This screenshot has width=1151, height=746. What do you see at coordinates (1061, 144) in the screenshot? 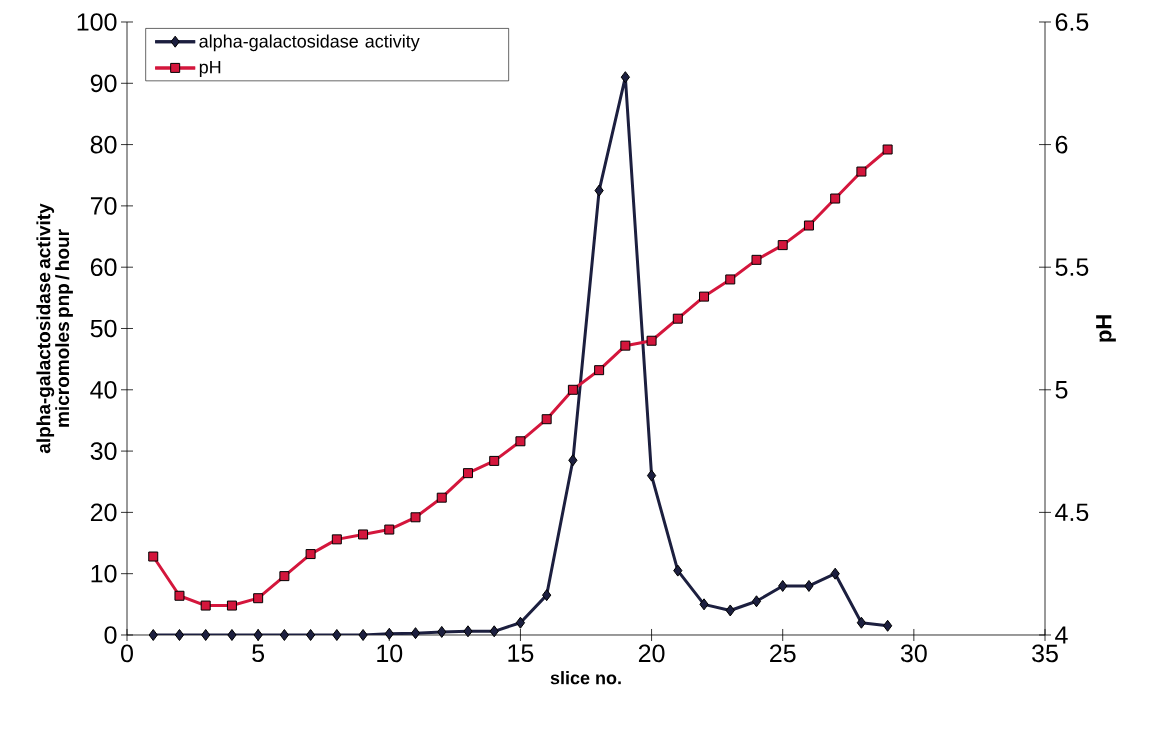
I see `y2-tick-label: 6` at bounding box center [1061, 144].